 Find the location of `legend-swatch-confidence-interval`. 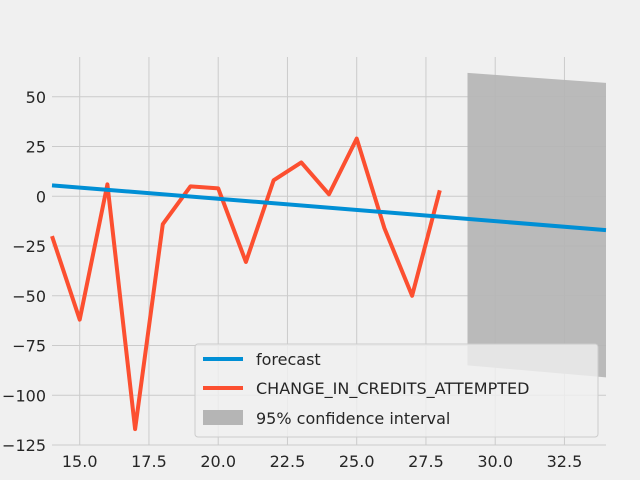

legend-swatch-confidence-interval is located at coordinates (223, 417).